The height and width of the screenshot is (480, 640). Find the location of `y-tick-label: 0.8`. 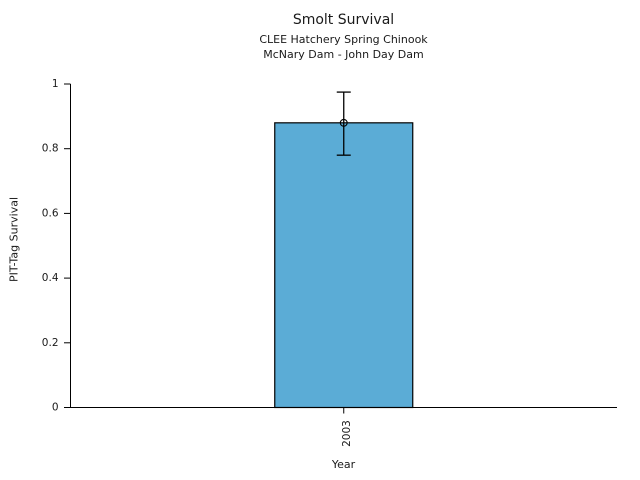

y-tick-label: 0.8 is located at coordinates (50, 149).